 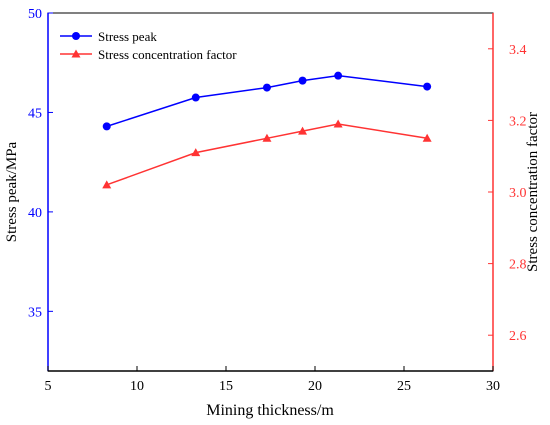 What do you see at coordinates (533, 192) in the screenshot?
I see `y2-axis-title: Stress concentration factor` at bounding box center [533, 192].